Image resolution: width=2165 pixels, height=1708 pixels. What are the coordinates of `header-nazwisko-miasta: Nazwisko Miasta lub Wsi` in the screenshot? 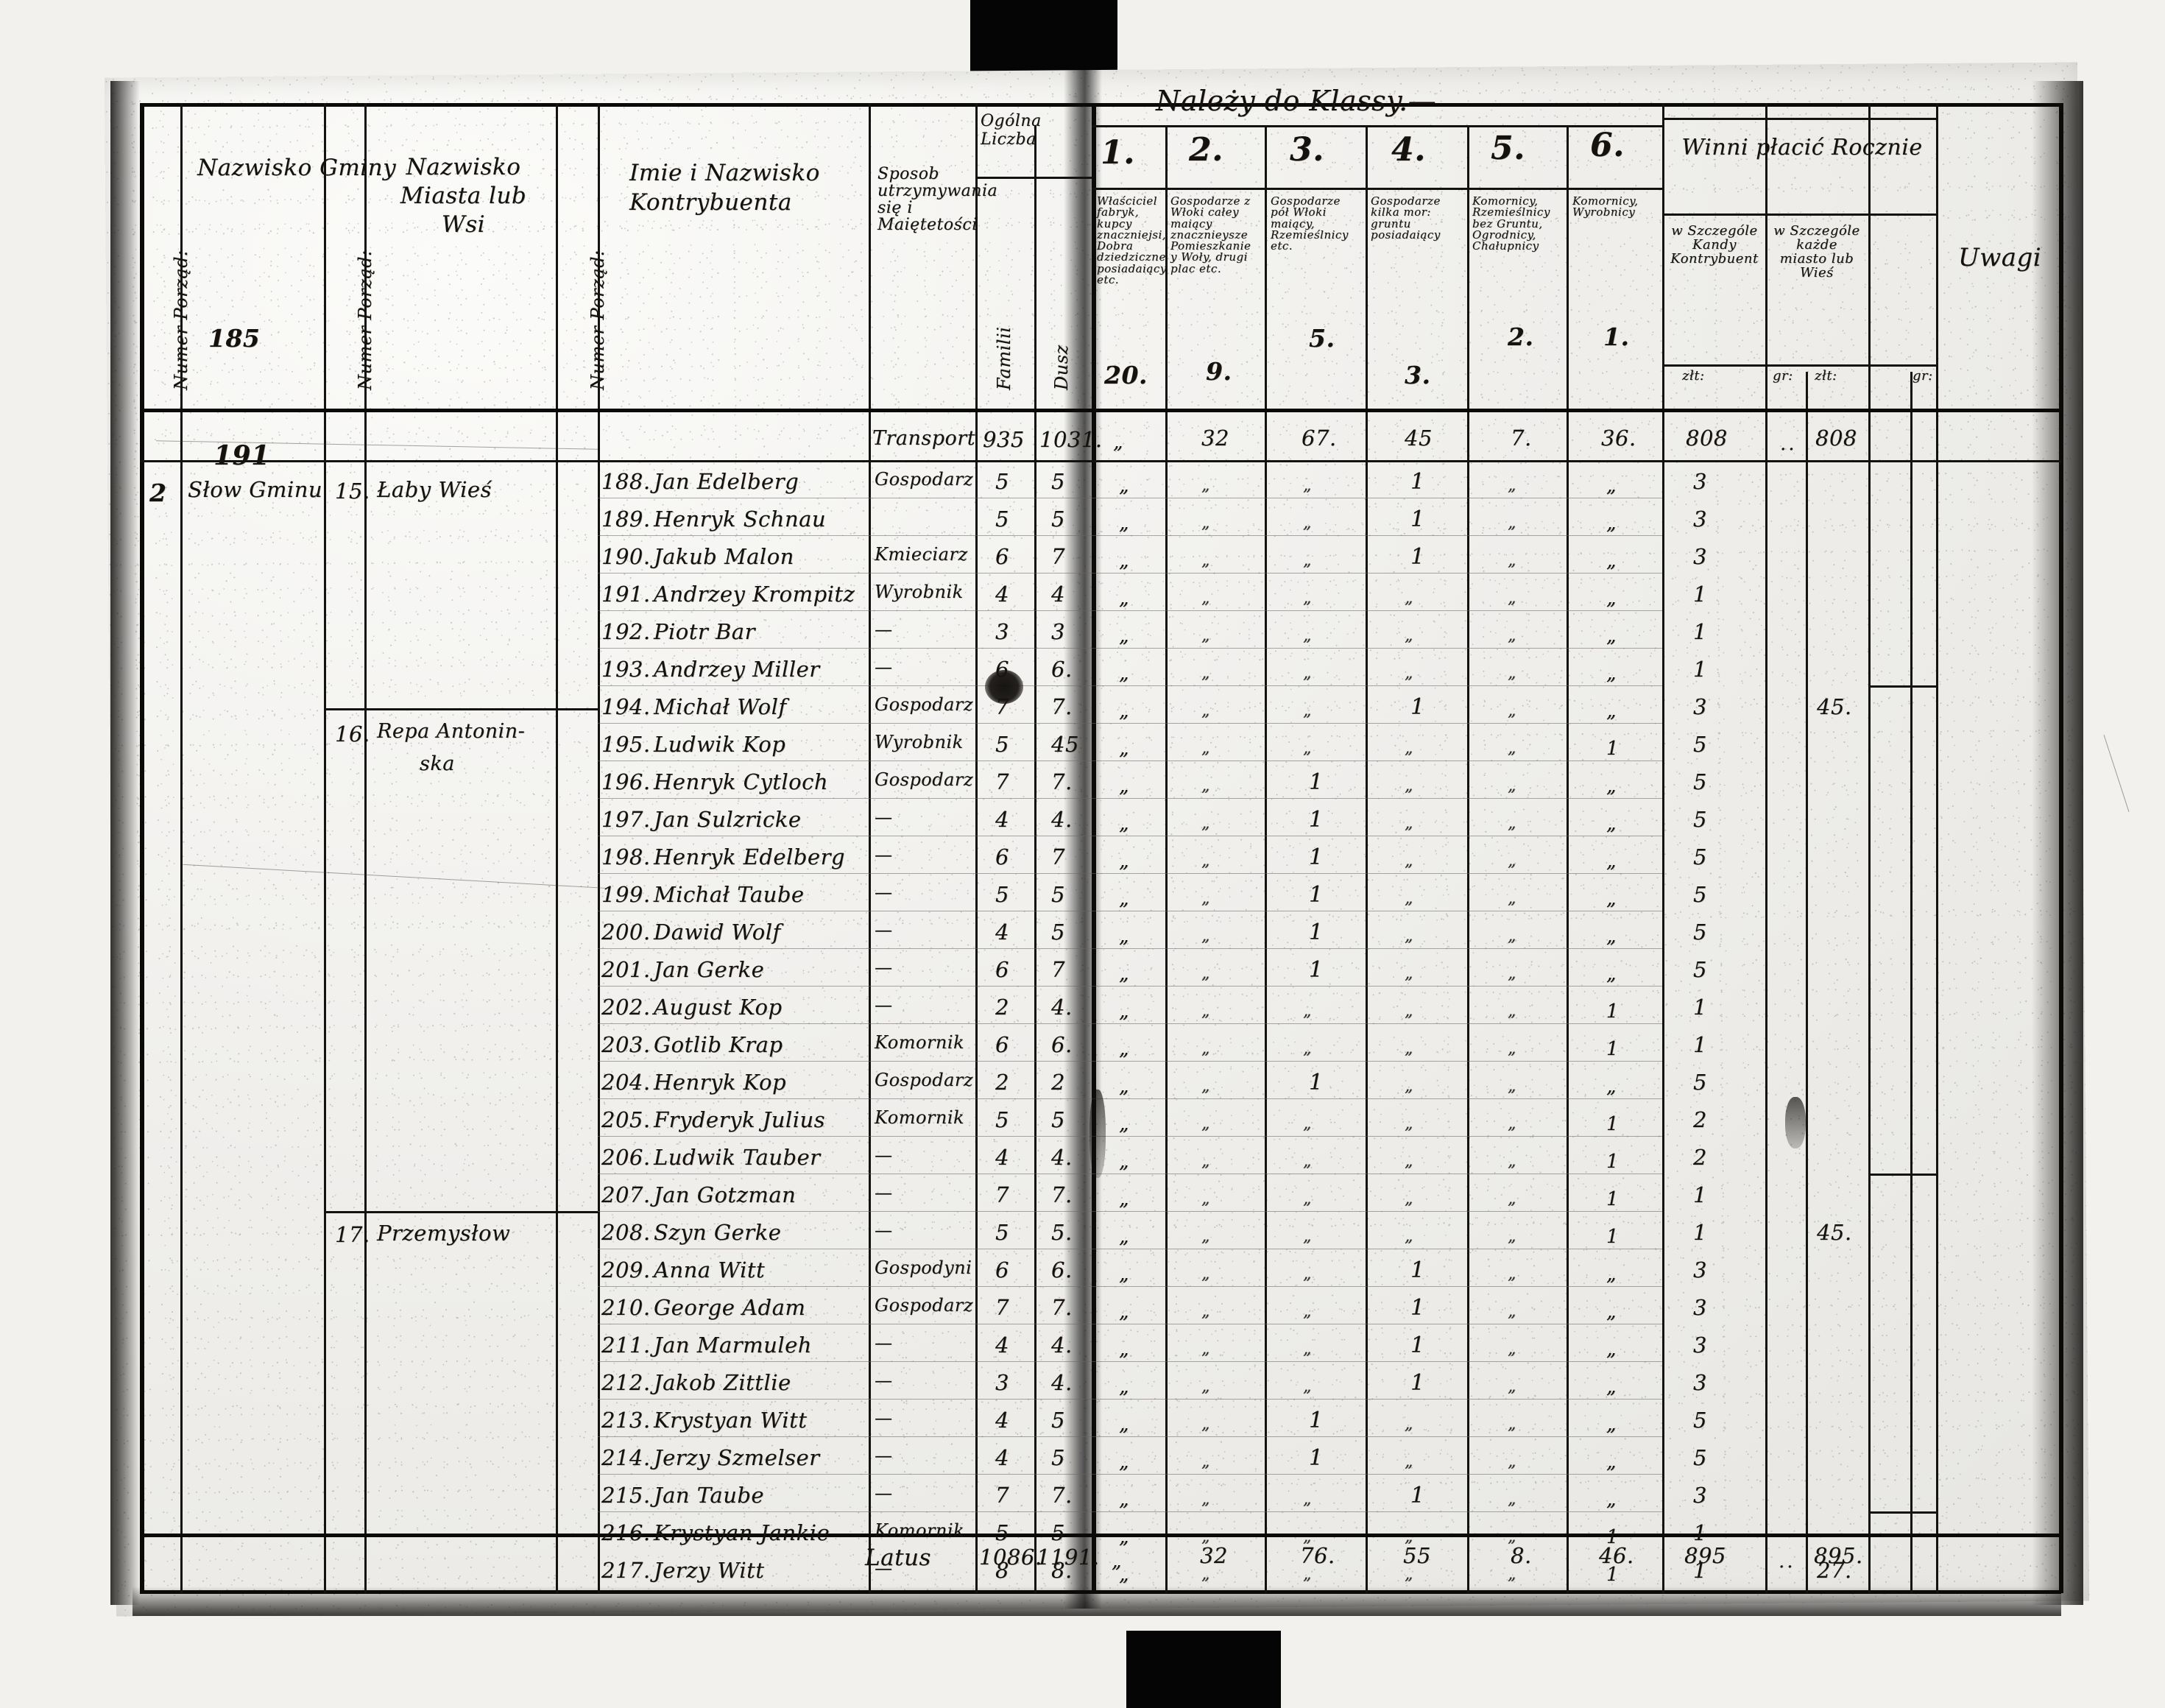 It's located at (464, 196).